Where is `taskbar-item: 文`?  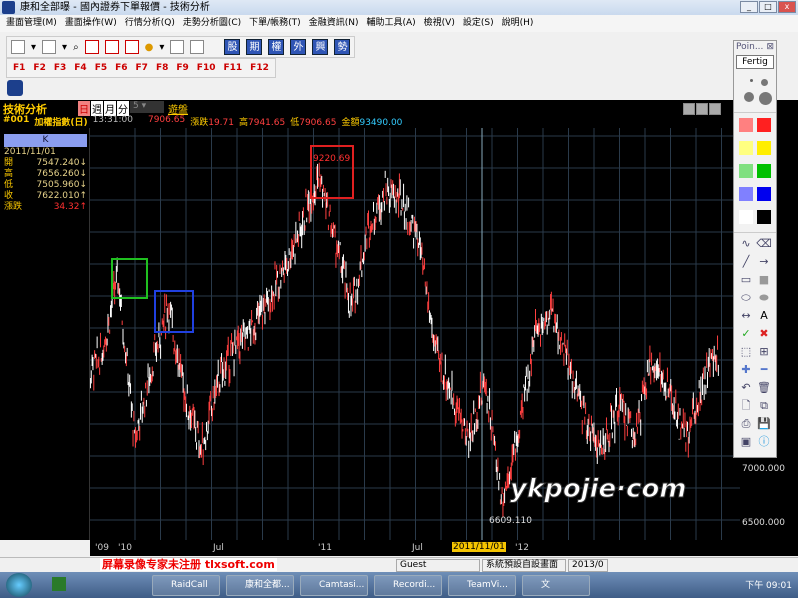 taskbar-item: 文 is located at coordinates (556, 585).